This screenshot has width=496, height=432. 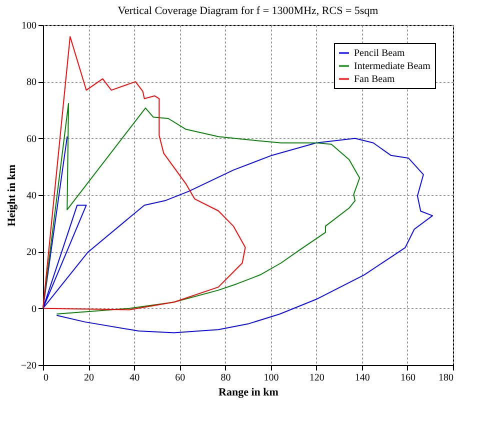 I want to click on y-tick-label: −20, so click(x=28, y=366).